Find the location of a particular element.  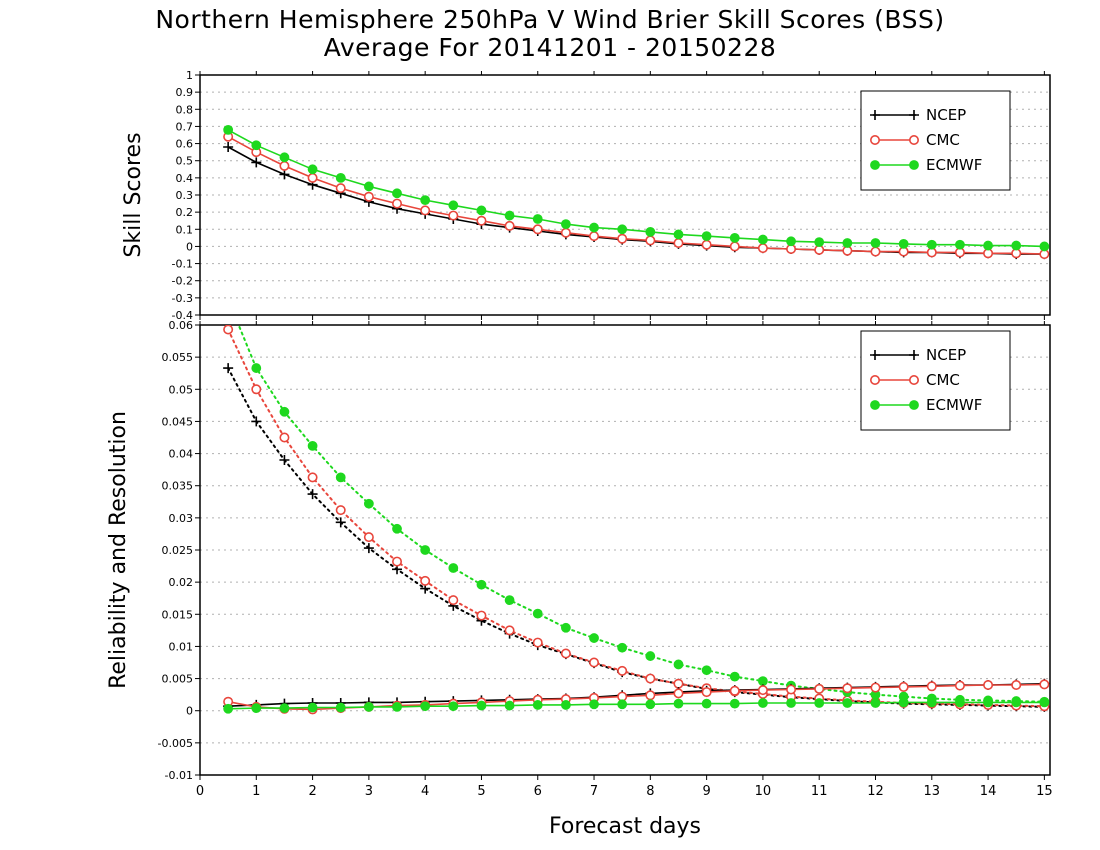

series-layer is located at coordinates (636, 192).